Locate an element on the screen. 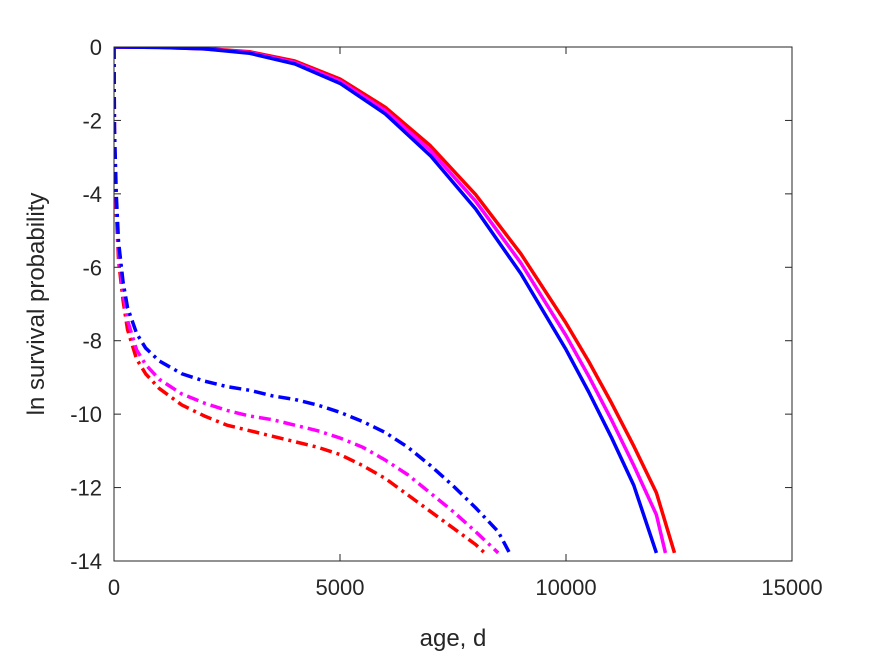 The height and width of the screenshot is (656, 875). y-axis-label: ln survival probability is located at coordinates (36, 304).